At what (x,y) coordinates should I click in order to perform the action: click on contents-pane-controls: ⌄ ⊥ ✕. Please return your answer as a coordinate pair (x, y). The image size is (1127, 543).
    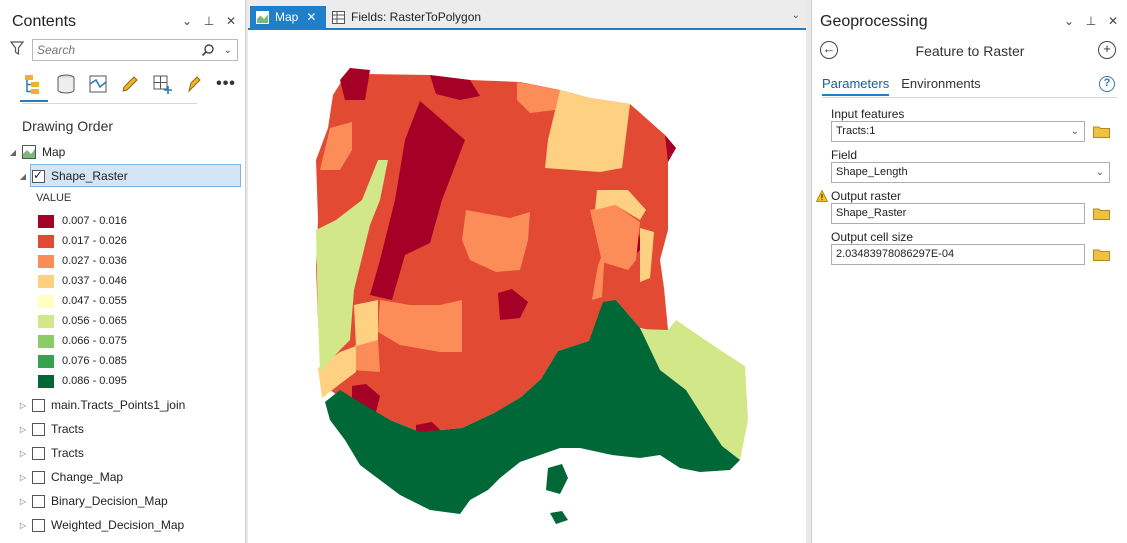
    Looking at the image, I should click on (209, 21).